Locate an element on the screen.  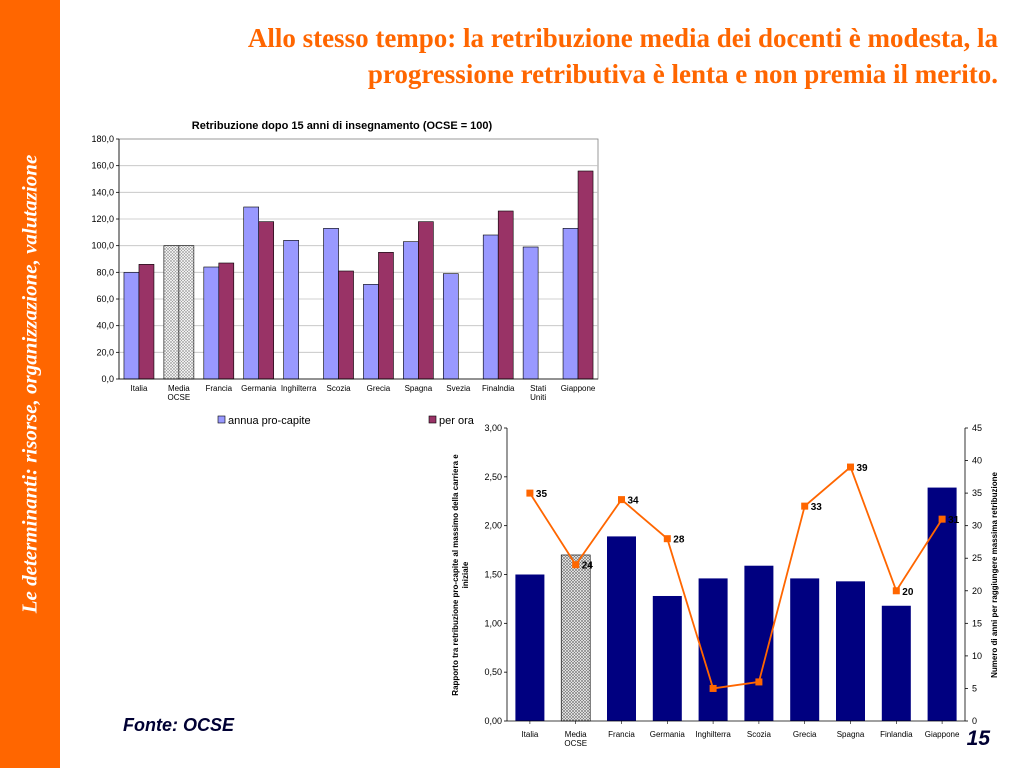
years-line is located at coordinates (736, 577).